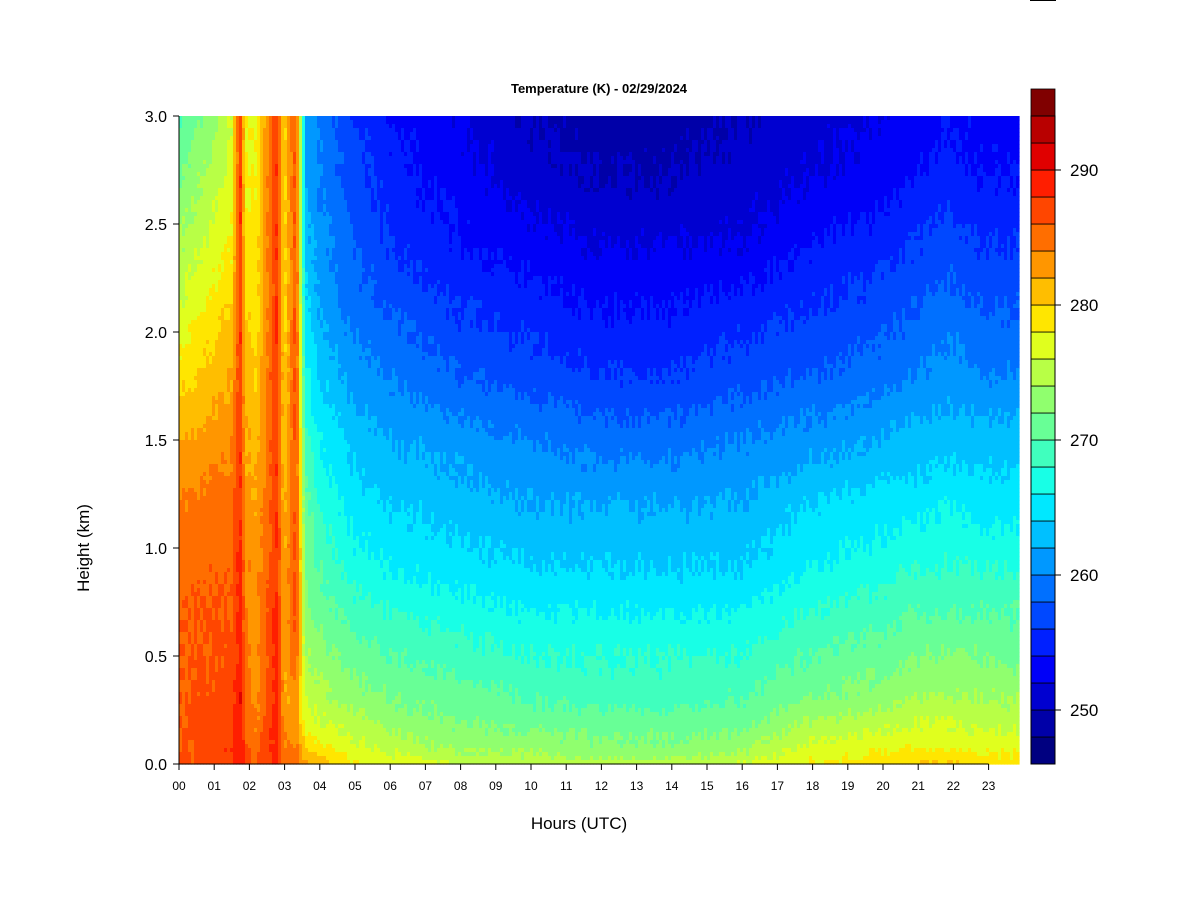 This screenshot has height=900, width=1200. I want to click on corner-mark, so click(1043, 0).